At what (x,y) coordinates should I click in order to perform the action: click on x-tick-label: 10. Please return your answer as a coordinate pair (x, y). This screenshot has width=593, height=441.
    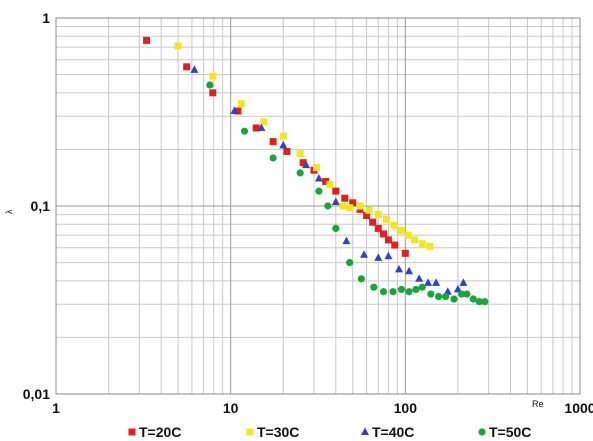
    Looking at the image, I should click on (231, 408).